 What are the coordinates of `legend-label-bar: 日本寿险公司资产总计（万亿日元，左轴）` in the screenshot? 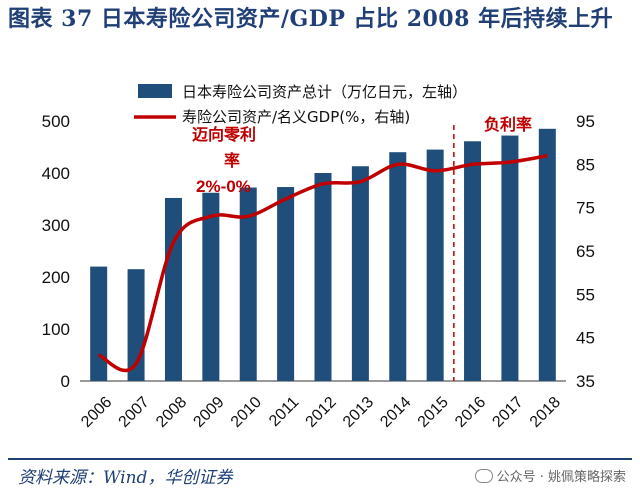 It's located at (324, 92).